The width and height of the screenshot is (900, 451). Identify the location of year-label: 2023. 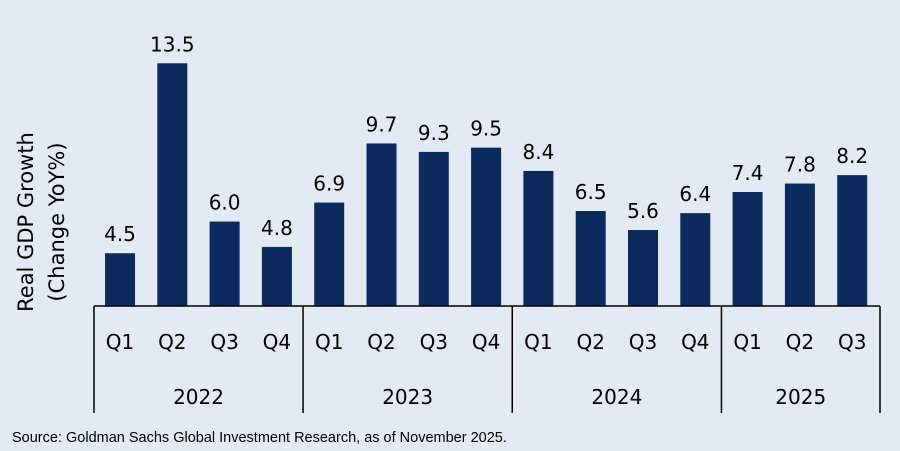
(407, 397).